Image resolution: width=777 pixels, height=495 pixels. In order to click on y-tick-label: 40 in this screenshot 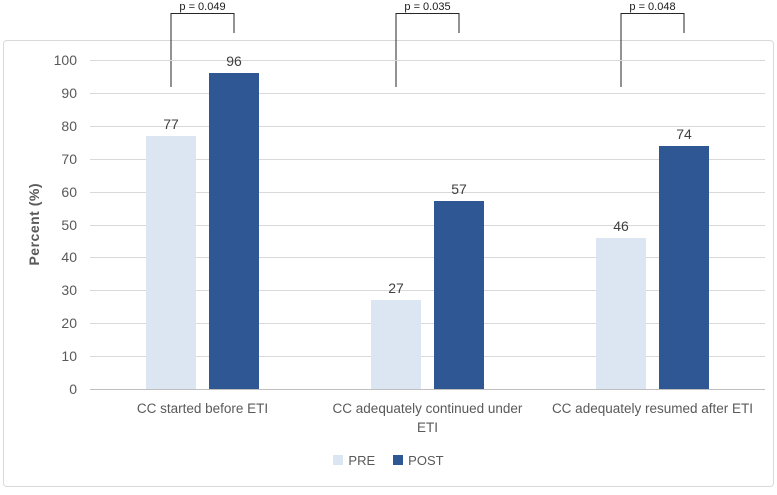, I will do `click(69, 257)`.